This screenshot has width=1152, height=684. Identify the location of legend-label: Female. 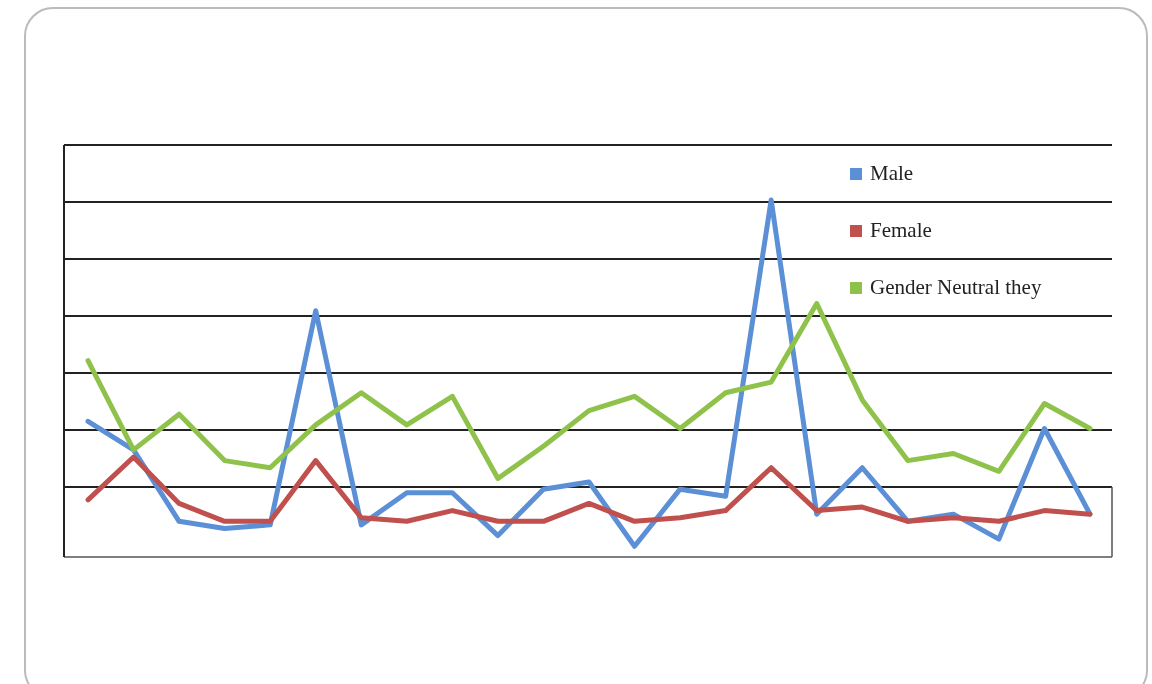
(901, 230).